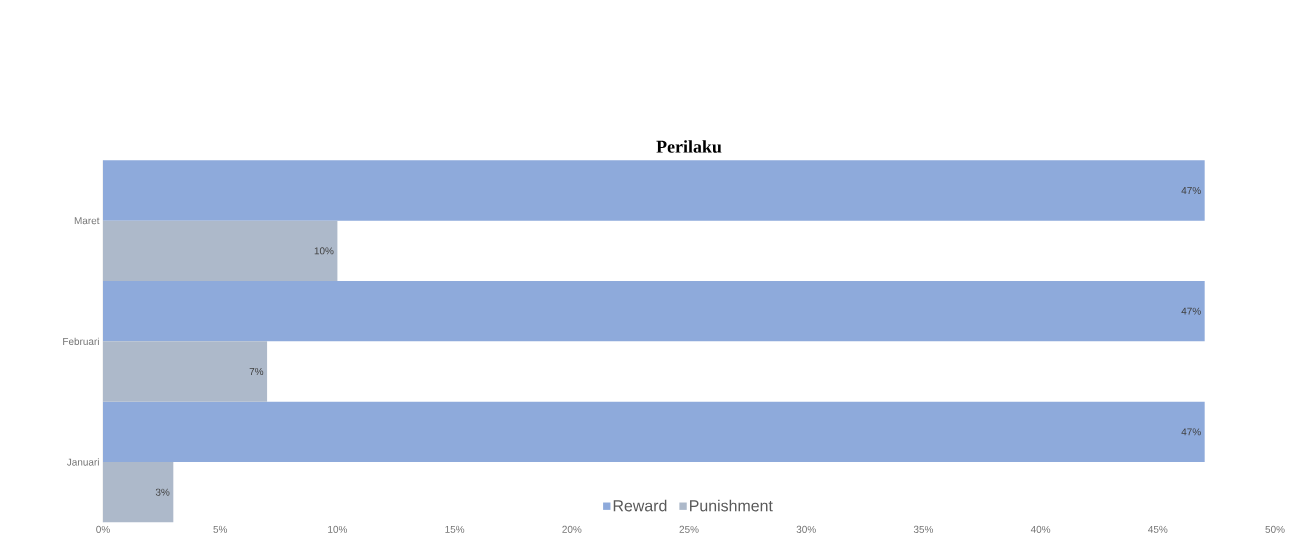 Image resolution: width=1291 pixels, height=538 pixels. What do you see at coordinates (81, 341) in the screenshot?
I see `y-tick-label: Februari` at bounding box center [81, 341].